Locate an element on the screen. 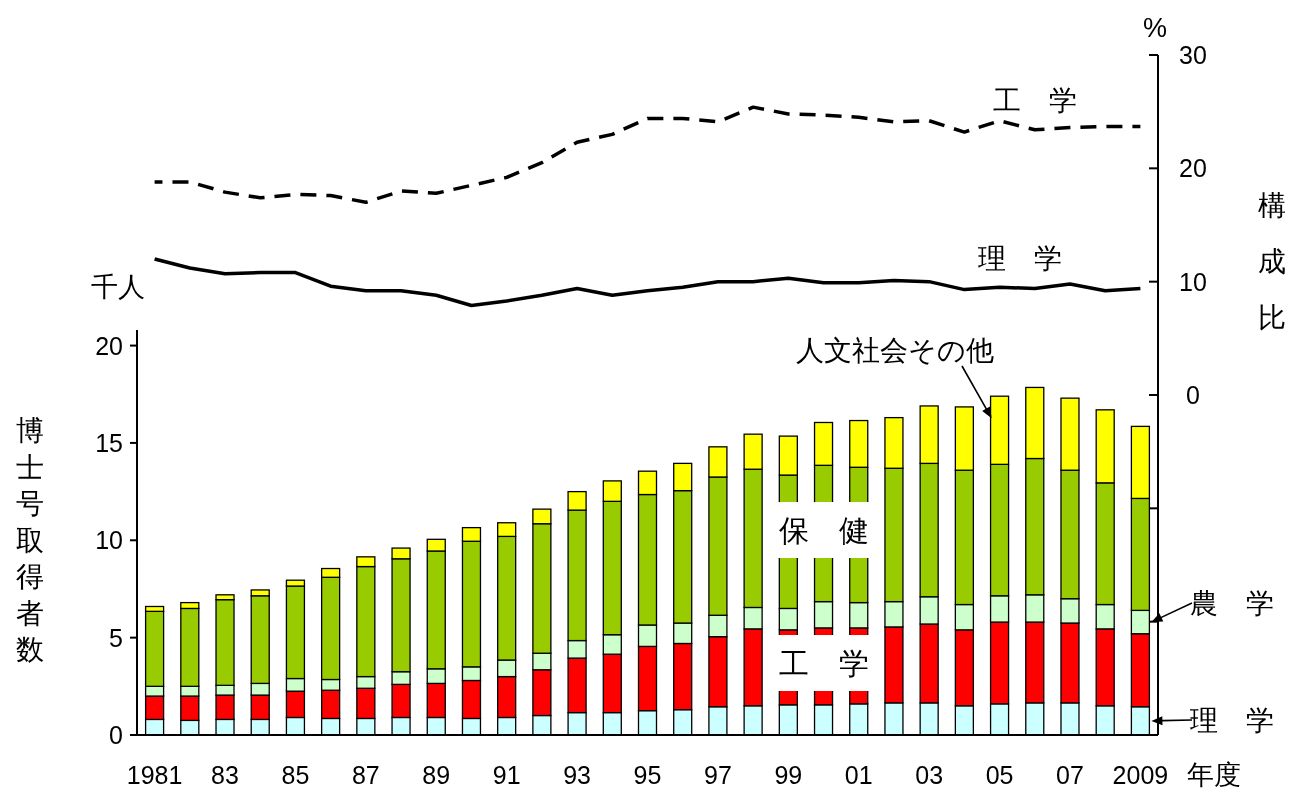 The width and height of the screenshot is (1298, 791). x-tick-label: 01 is located at coordinates (858, 775).